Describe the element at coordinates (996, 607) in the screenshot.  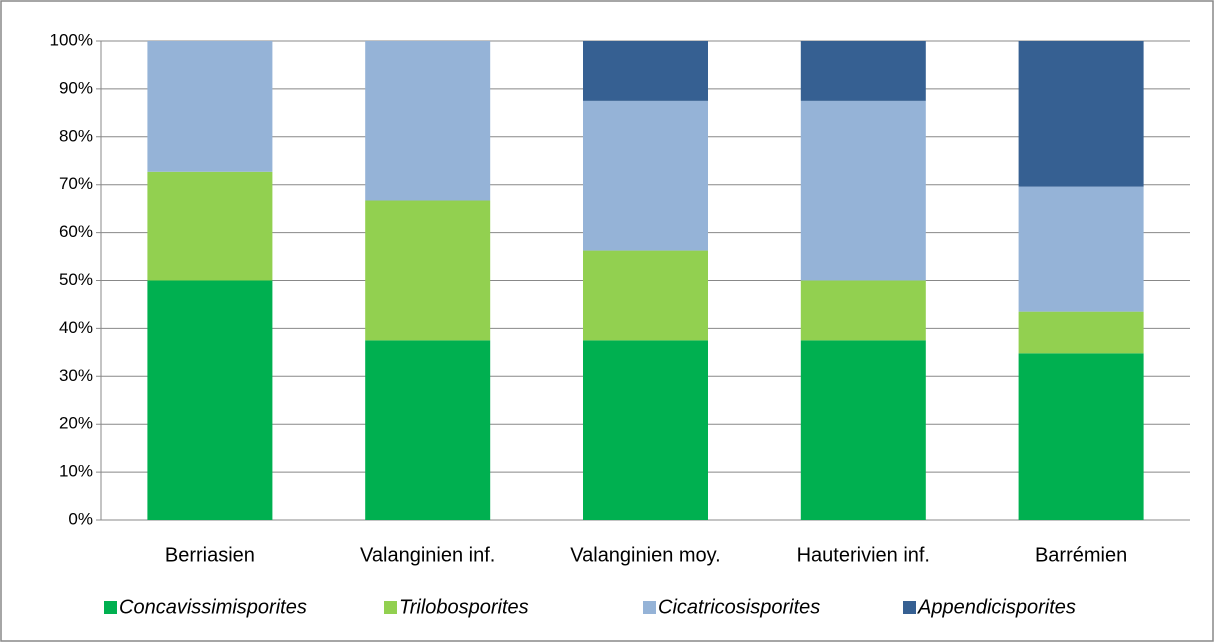
I see `legend-label: Appendicisporites` at that location.